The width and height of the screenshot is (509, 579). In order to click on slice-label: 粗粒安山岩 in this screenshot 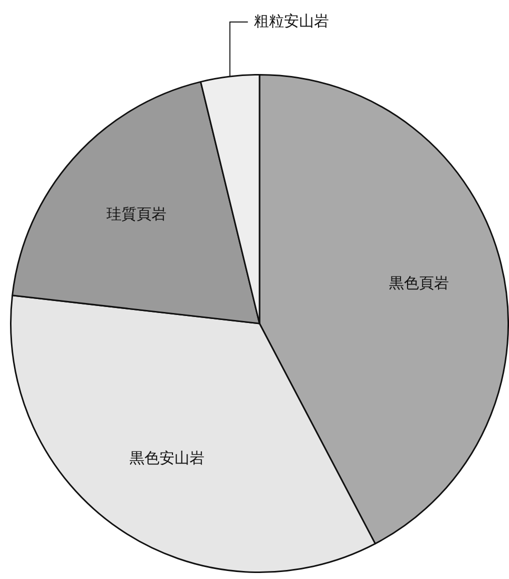, I will do `click(291, 21)`.